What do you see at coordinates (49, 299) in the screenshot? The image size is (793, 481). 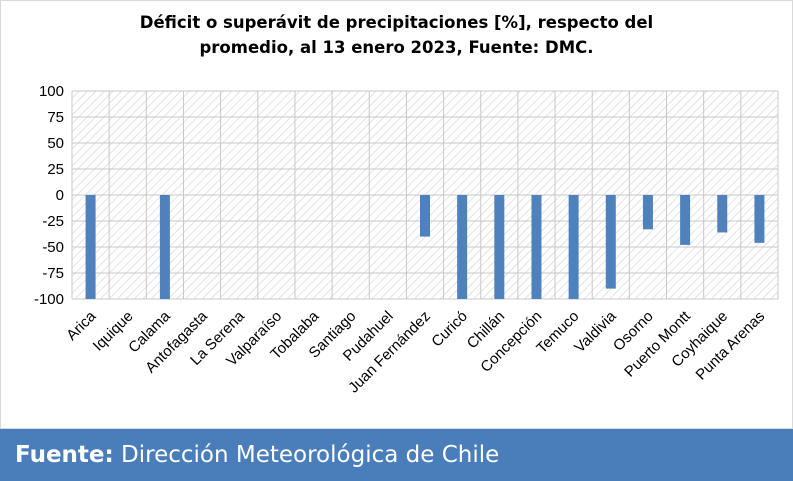 I see `y-tick-label: -100` at bounding box center [49, 299].